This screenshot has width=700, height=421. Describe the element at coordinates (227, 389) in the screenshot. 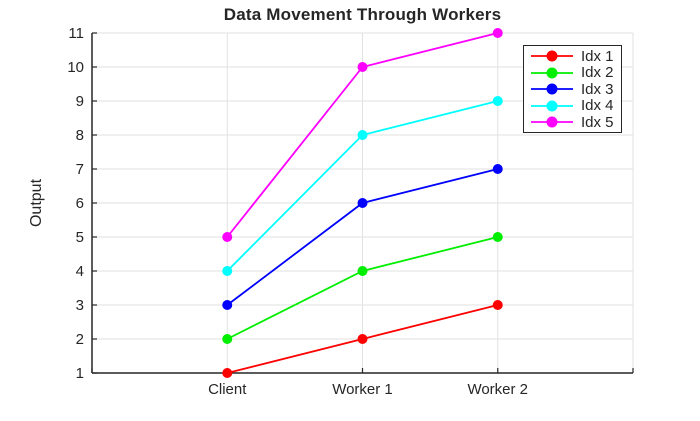

I see `x-tick-label: Client` at that location.